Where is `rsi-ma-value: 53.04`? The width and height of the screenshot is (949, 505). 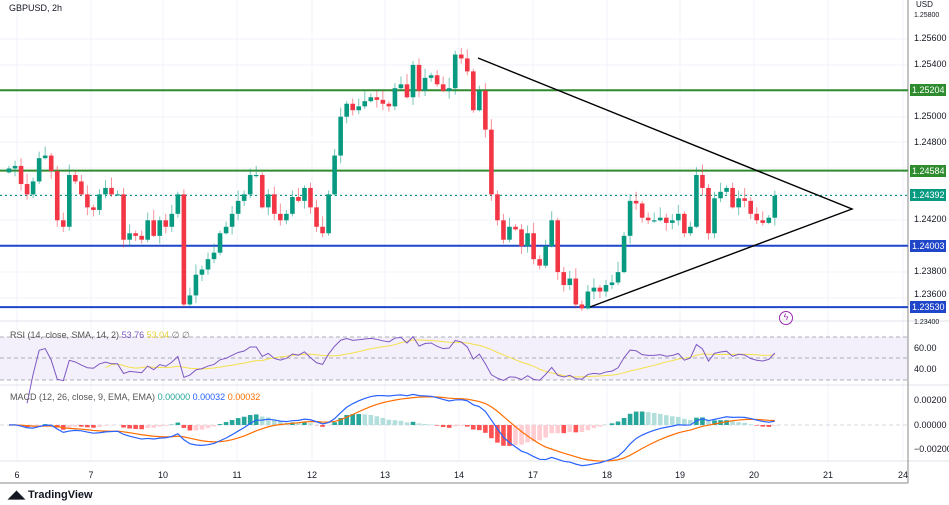 rsi-ma-value: 53.04 is located at coordinates (158, 335).